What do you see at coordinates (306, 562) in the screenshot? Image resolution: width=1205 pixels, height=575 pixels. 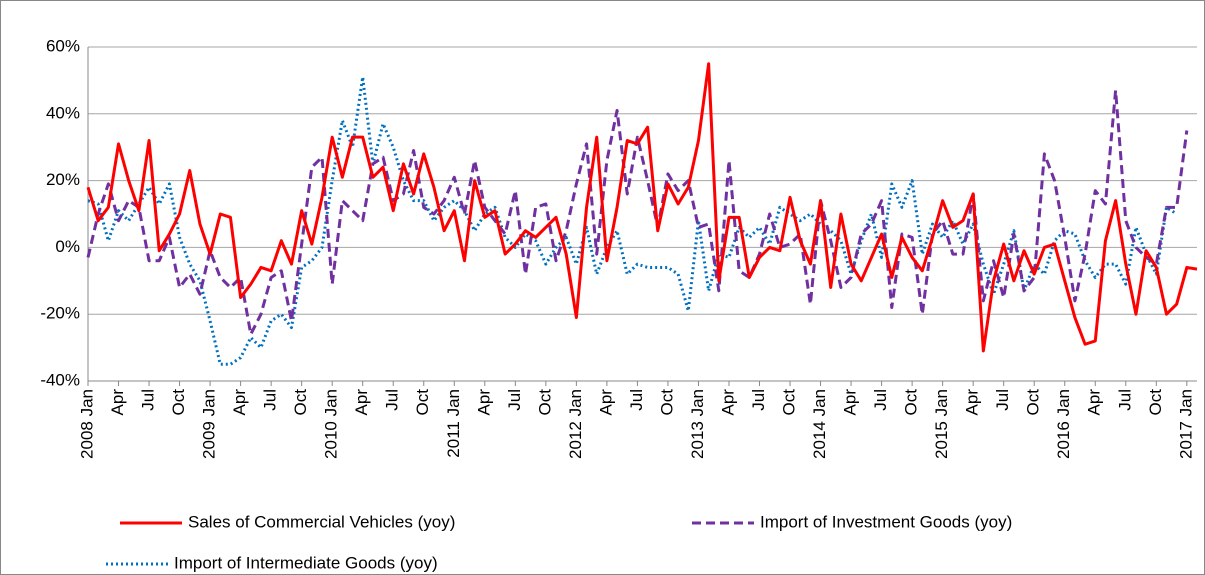 I see `legend-label: Import of Intermediate Goods (yoy)` at bounding box center [306, 562].